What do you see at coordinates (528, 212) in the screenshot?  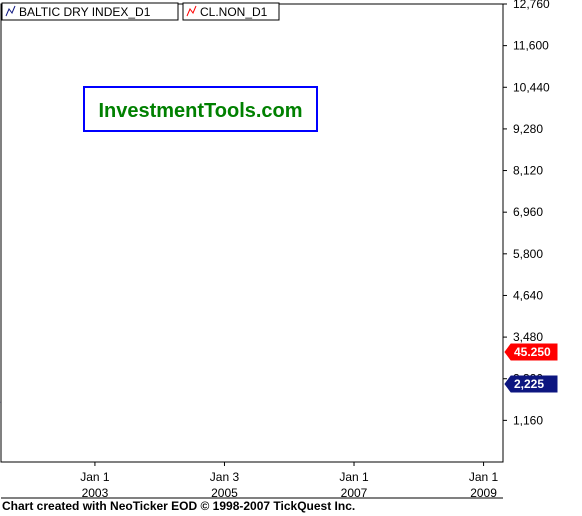 I see `y-tick-label: 6,960` at bounding box center [528, 212].